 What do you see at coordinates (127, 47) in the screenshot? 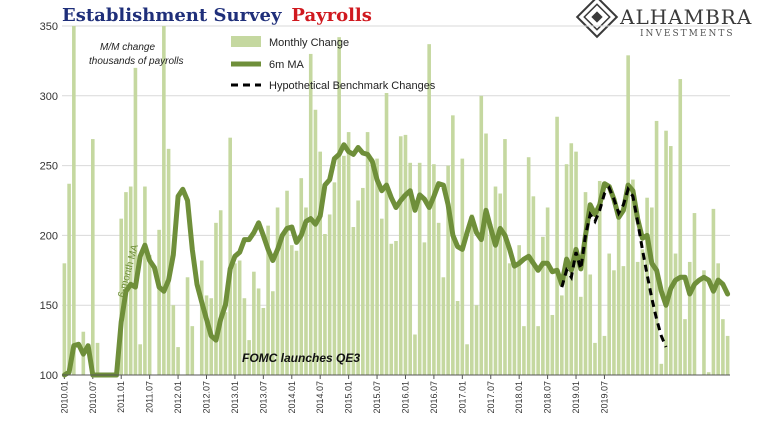
I see `note-line1: M/M change` at bounding box center [127, 47].